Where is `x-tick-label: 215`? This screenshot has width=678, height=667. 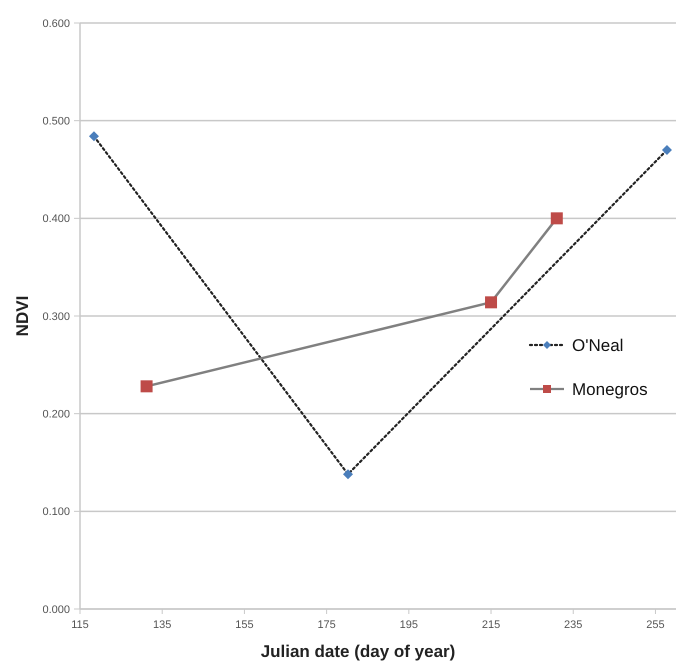 x-tick-label: 215 is located at coordinates (491, 625).